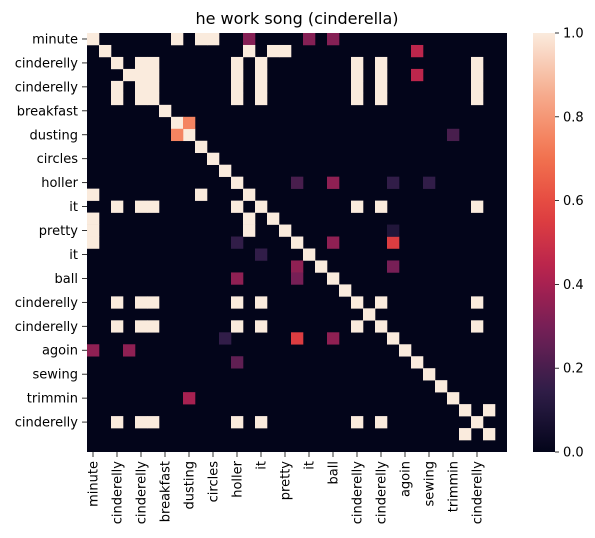 The height and width of the screenshot is (538, 595). What do you see at coordinates (334, 472) in the screenshot?
I see `x-tick-label: ball` at bounding box center [334, 472].